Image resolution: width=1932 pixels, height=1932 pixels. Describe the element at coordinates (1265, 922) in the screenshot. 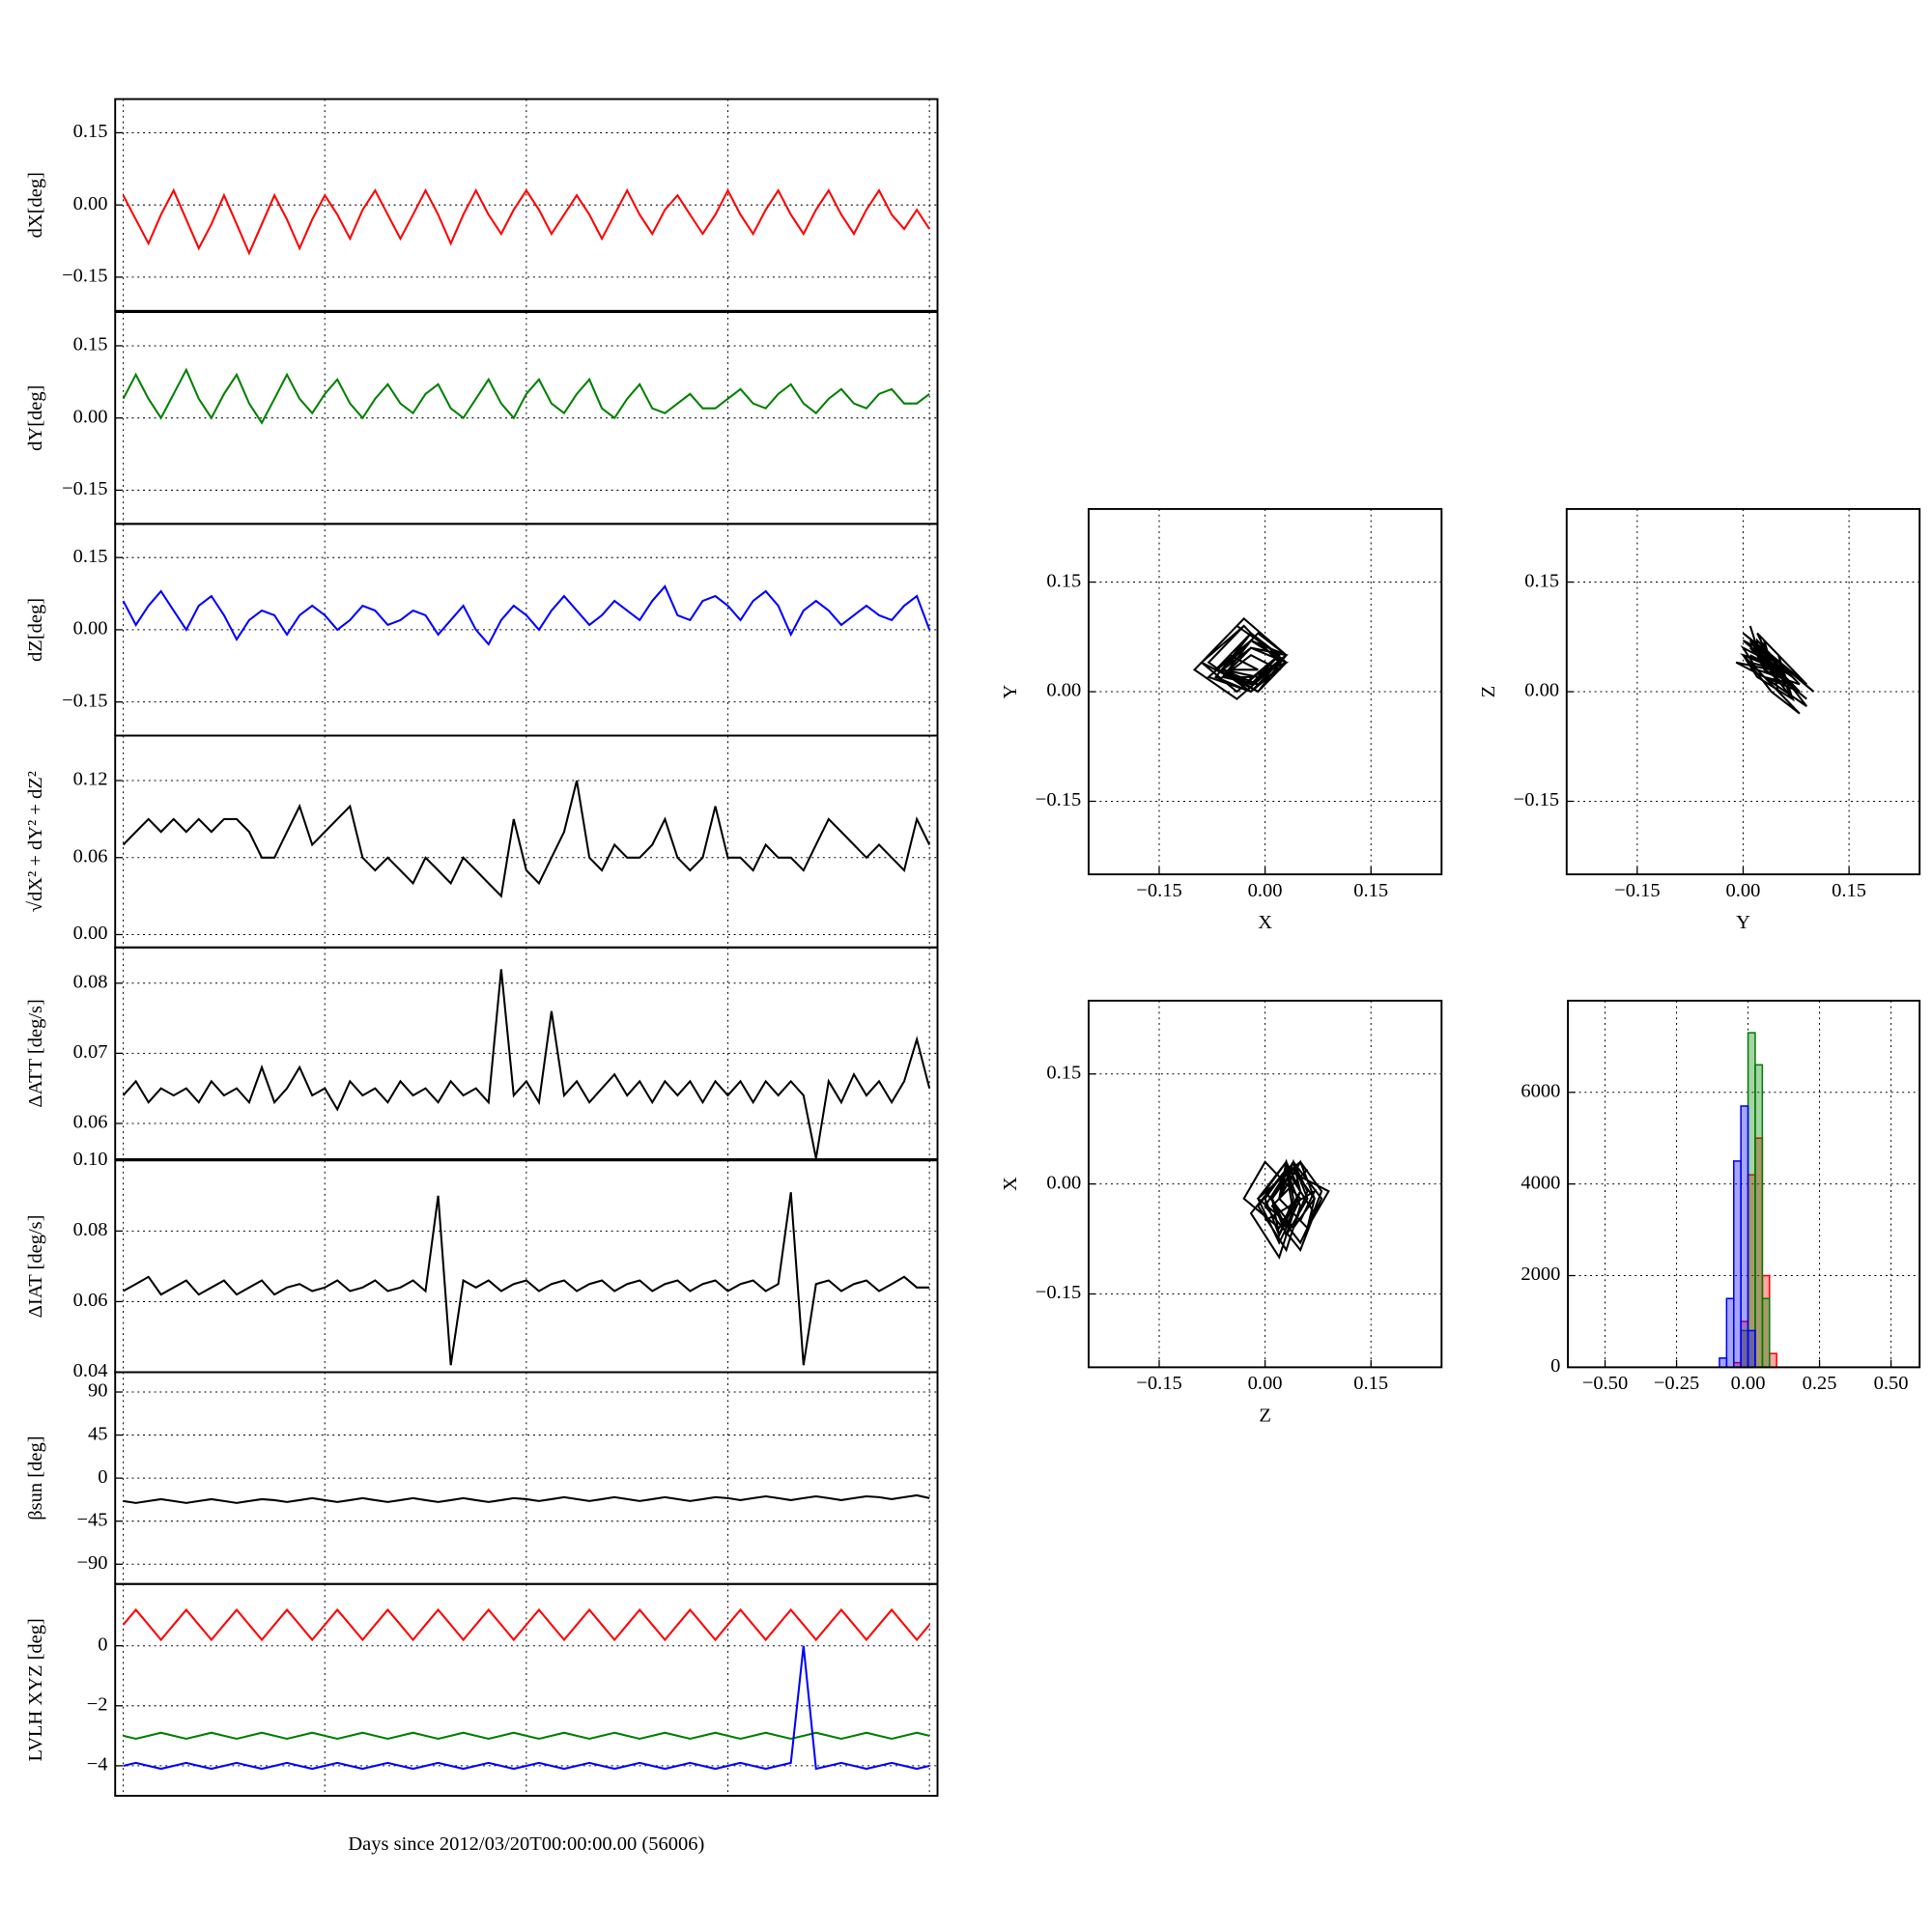

I see `x-axis-label: X` at that location.